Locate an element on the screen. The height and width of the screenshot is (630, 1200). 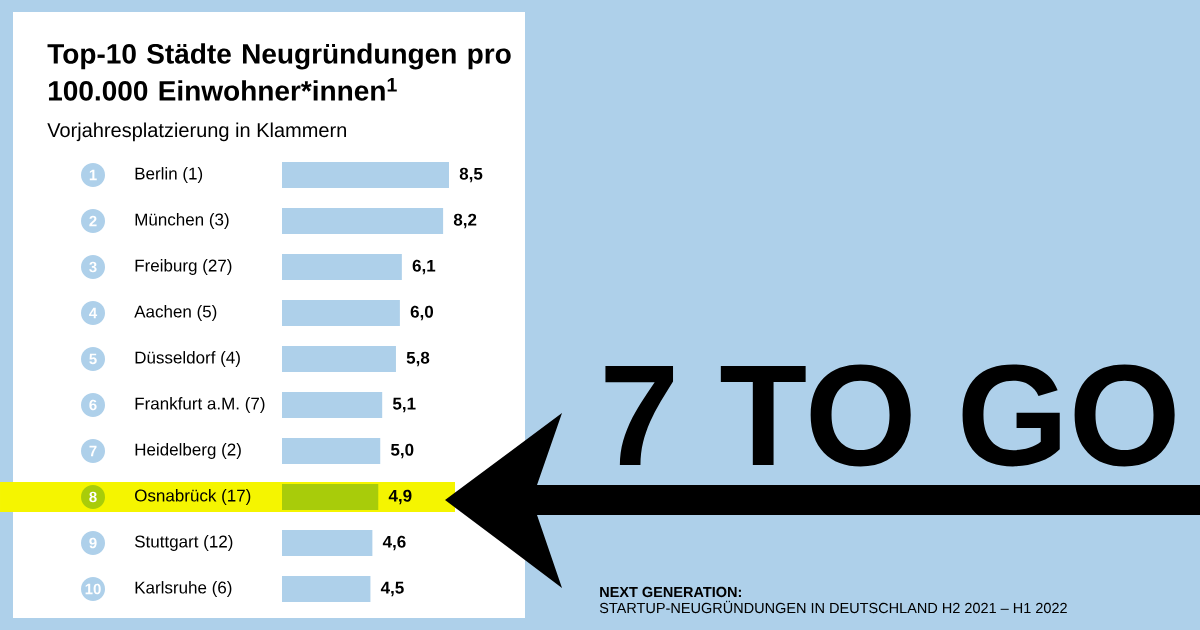
data-label: 6,1 is located at coordinates (424, 267).